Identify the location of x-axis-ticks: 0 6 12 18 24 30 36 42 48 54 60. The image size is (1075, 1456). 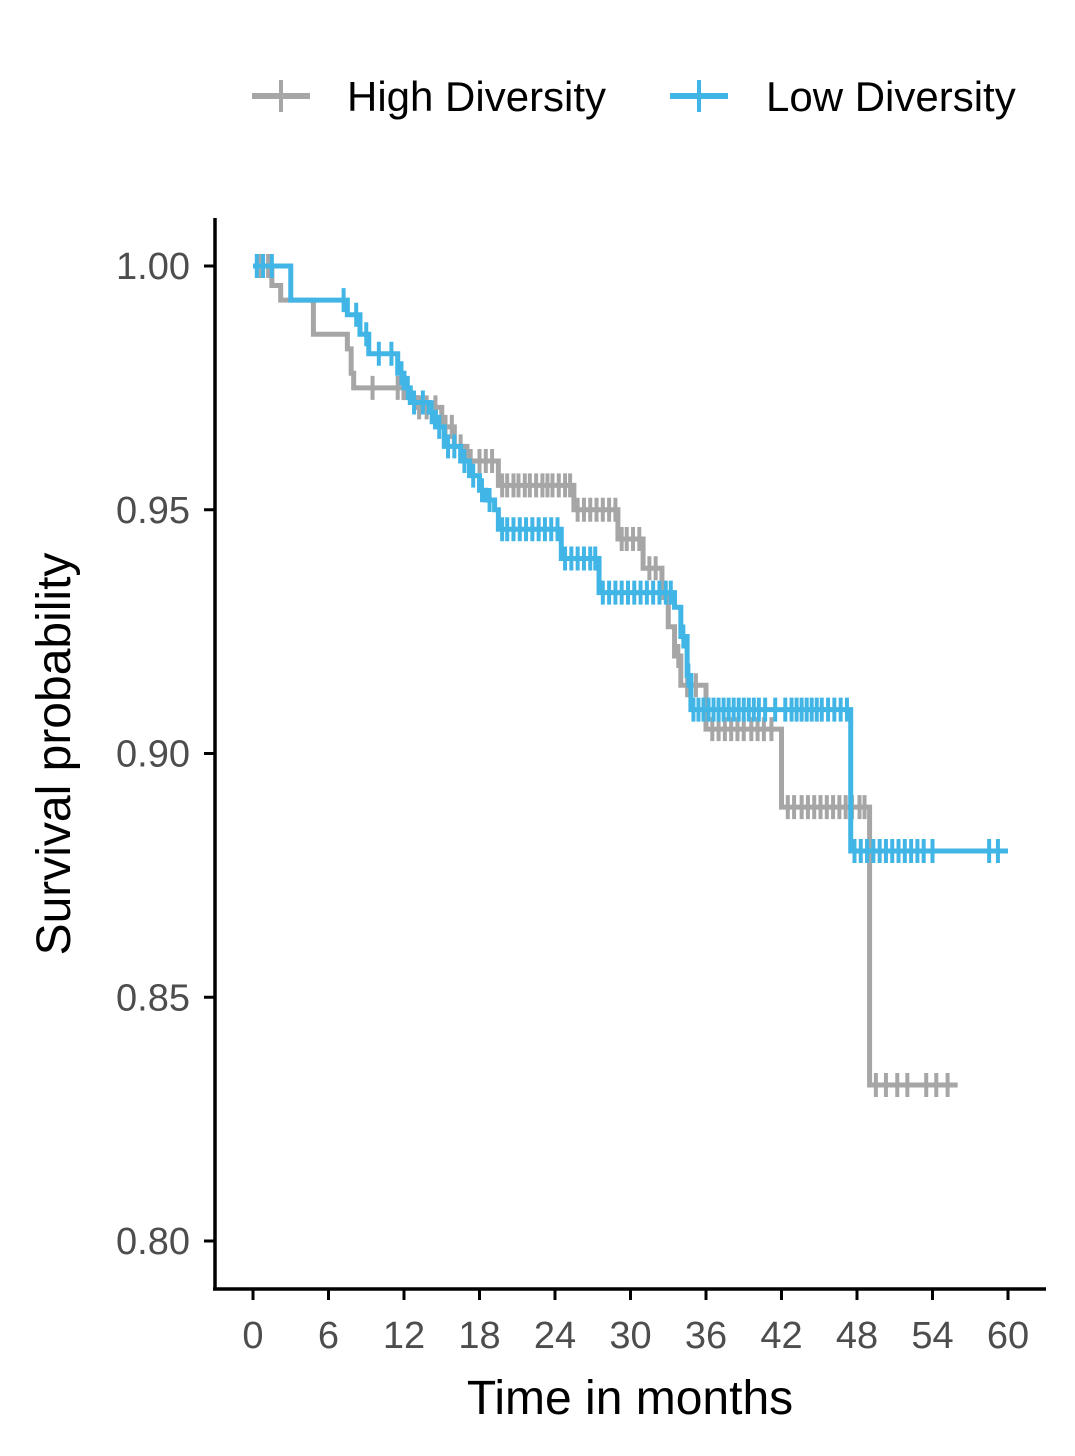
(635, 1323).